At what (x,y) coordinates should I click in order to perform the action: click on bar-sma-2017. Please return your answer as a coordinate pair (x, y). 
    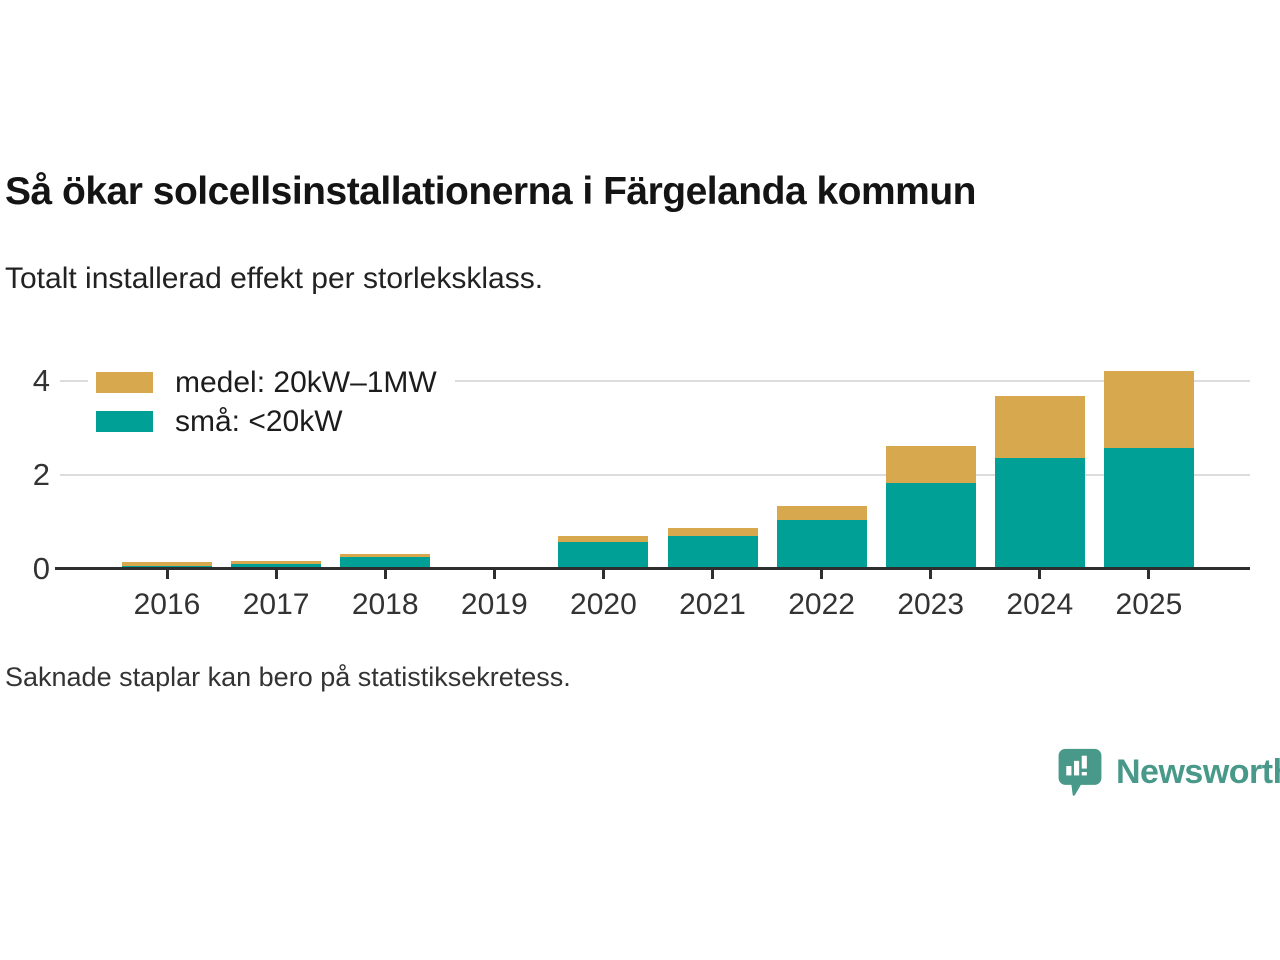
    Looking at the image, I should click on (276, 566).